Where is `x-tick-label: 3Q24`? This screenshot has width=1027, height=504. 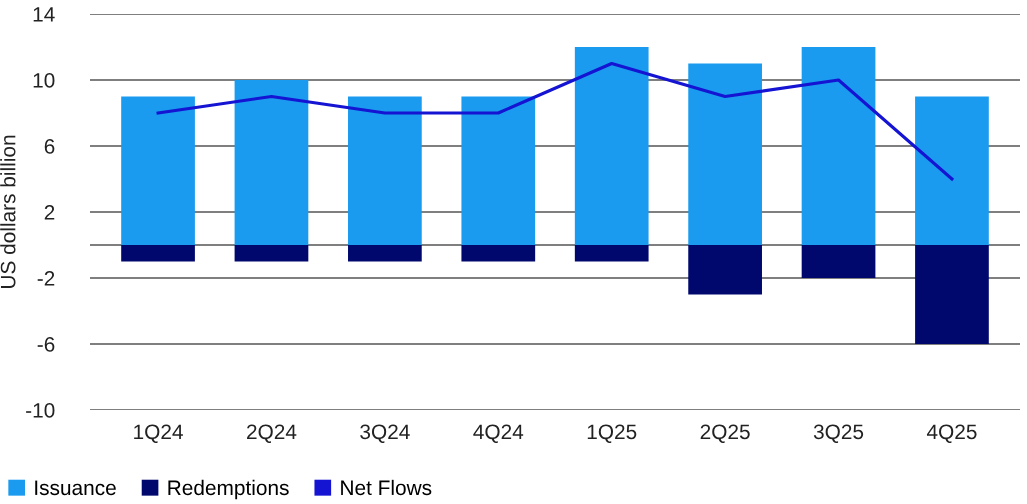
x-tick-label: 3Q24 is located at coordinates (385, 433).